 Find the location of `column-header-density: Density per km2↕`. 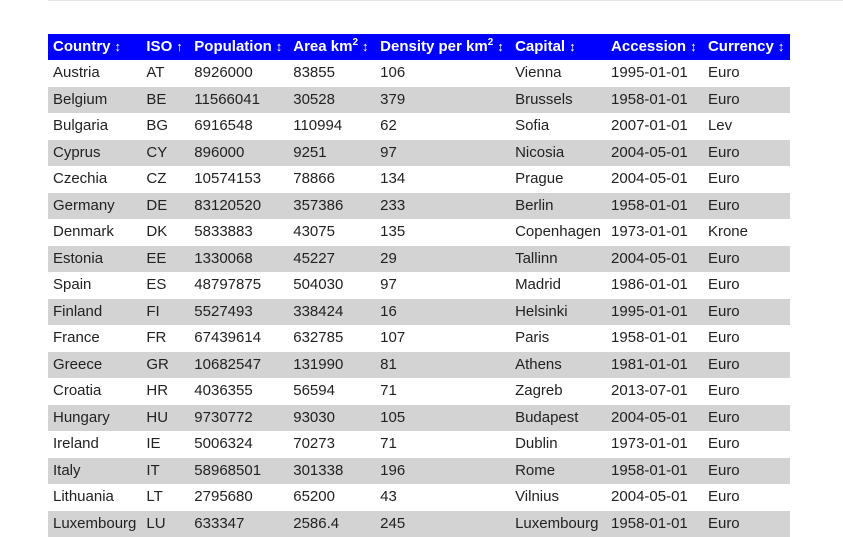

column-header-density: Density per km2↕ is located at coordinates (442, 47).